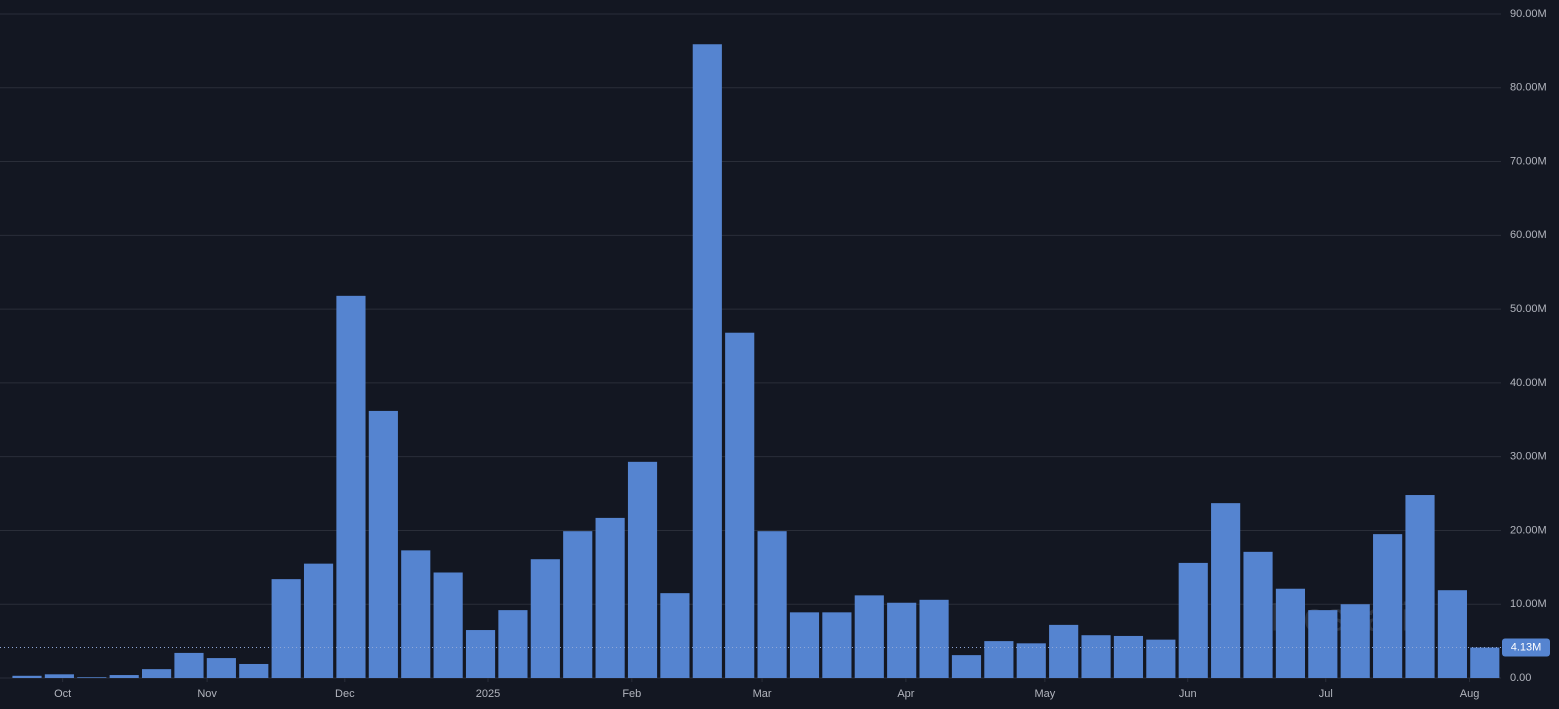 The height and width of the screenshot is (709, 1559). I want to click on x-tick-label: Oct, so click(62, 694).